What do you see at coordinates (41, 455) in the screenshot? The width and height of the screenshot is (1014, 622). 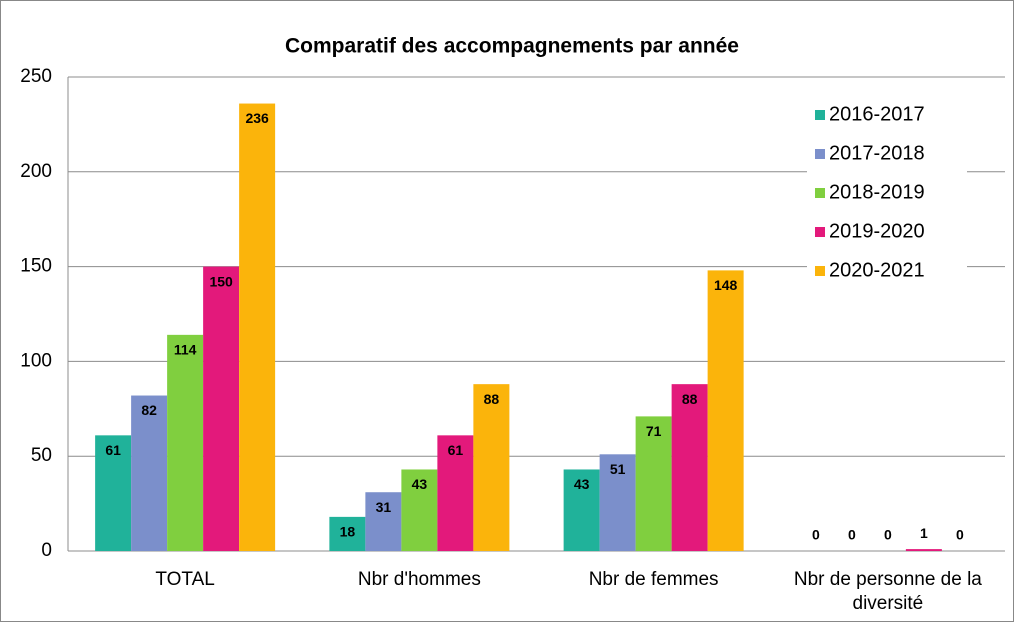 I see `y-tick-label: 50` at bounding box center [41, 455].